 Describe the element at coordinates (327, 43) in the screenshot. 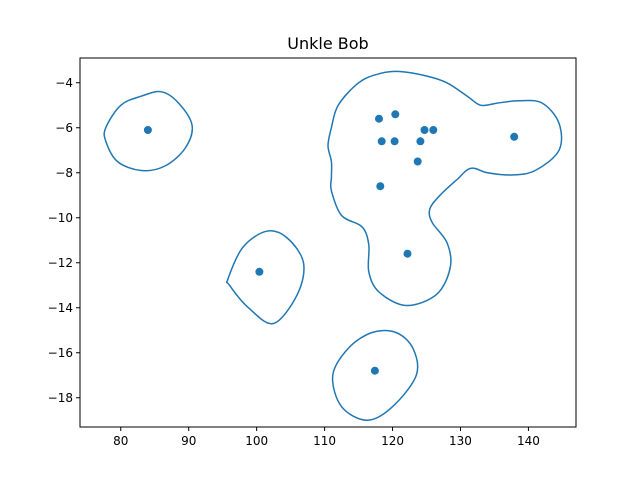

I see `chart-title: Unkle Bob` at that location.